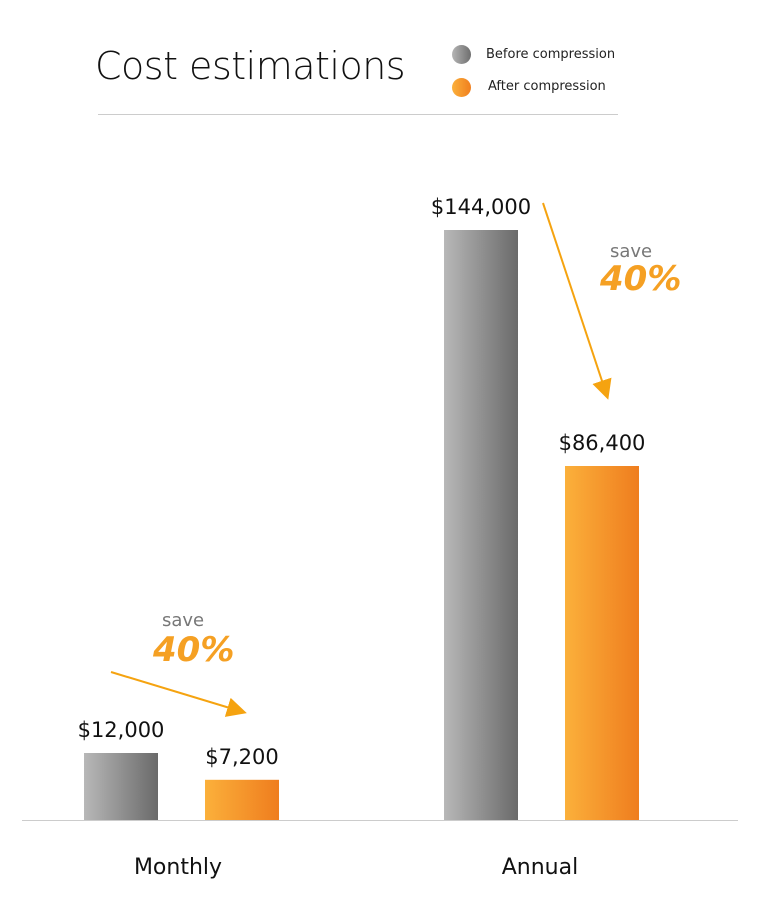 The width and height of the screenshot is (764, 912). What do you see at coordinates (121, 730) in the screenshot?
I see `data-label: $12,000` at bounding box center [121, 730].